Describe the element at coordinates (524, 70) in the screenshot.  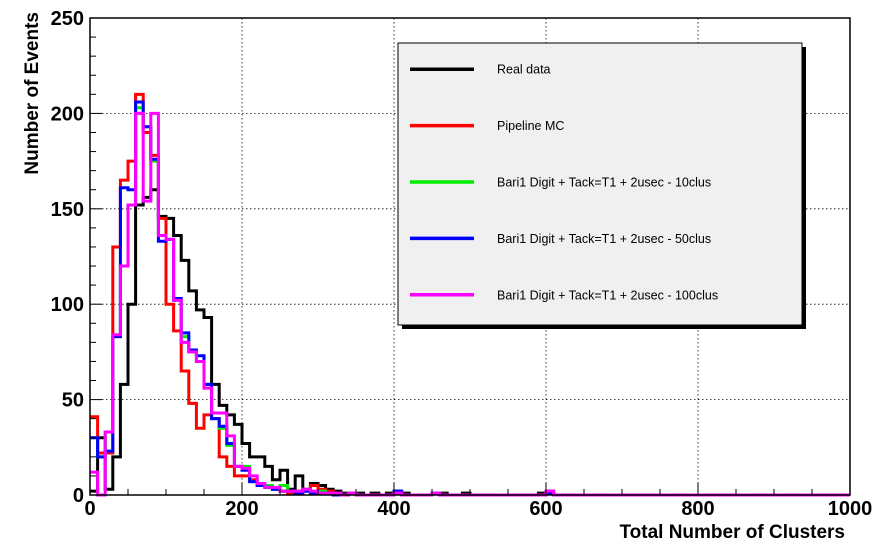
I see `legend-label-1: Real data` at that location.